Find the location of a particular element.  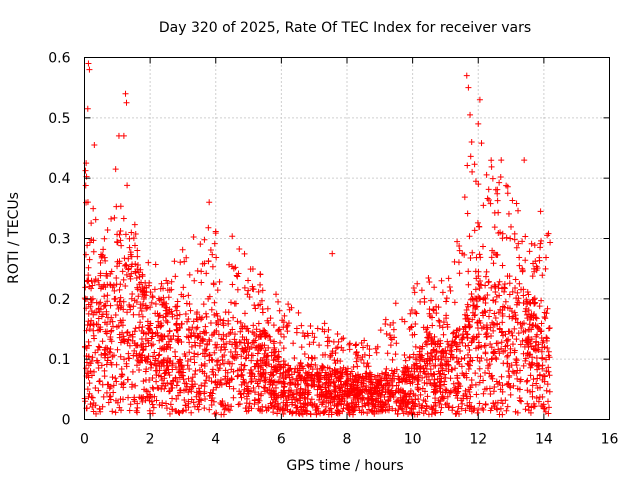

y-tick-label: 0 is located at coordinates (66, 421).